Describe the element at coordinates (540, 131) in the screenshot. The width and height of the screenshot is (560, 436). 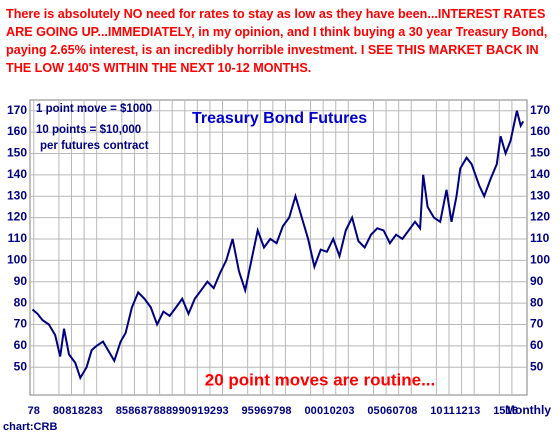
I see `y-tick-label-right: 160` at that location.